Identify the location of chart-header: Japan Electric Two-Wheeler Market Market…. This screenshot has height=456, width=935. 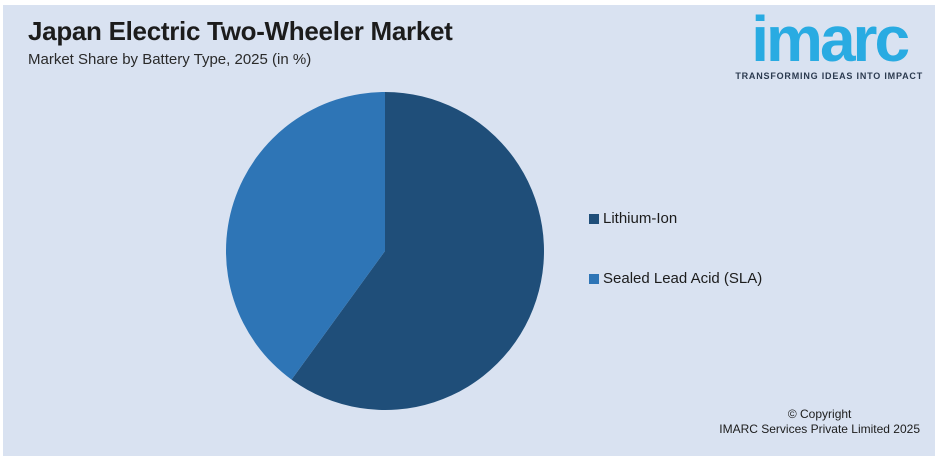
(240, 42).